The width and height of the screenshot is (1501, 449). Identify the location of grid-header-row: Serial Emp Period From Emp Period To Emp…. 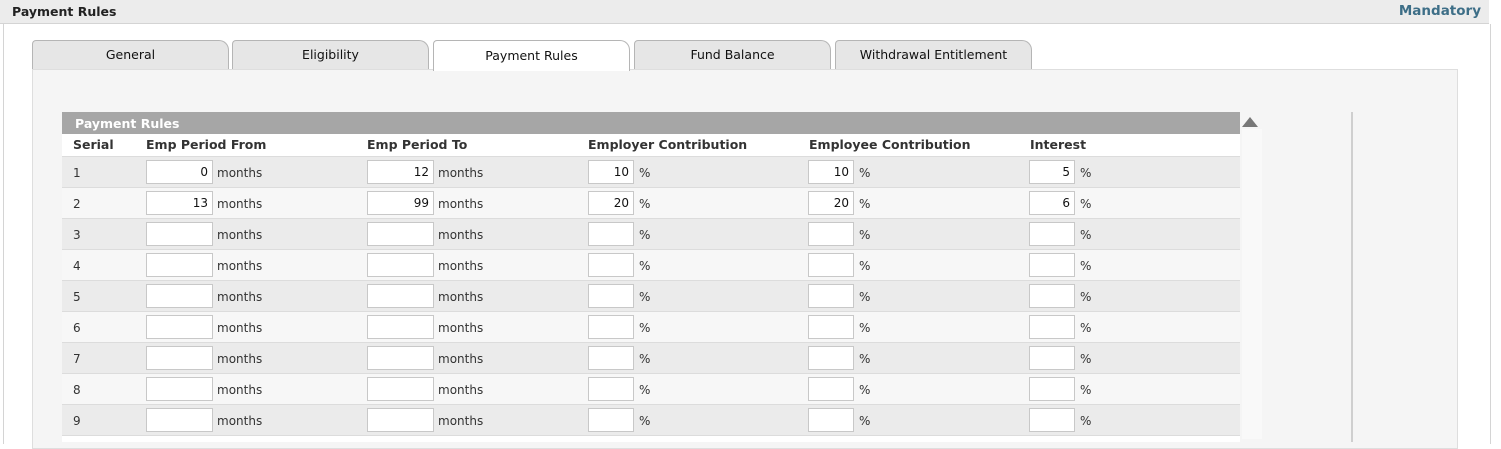
(651, 145).